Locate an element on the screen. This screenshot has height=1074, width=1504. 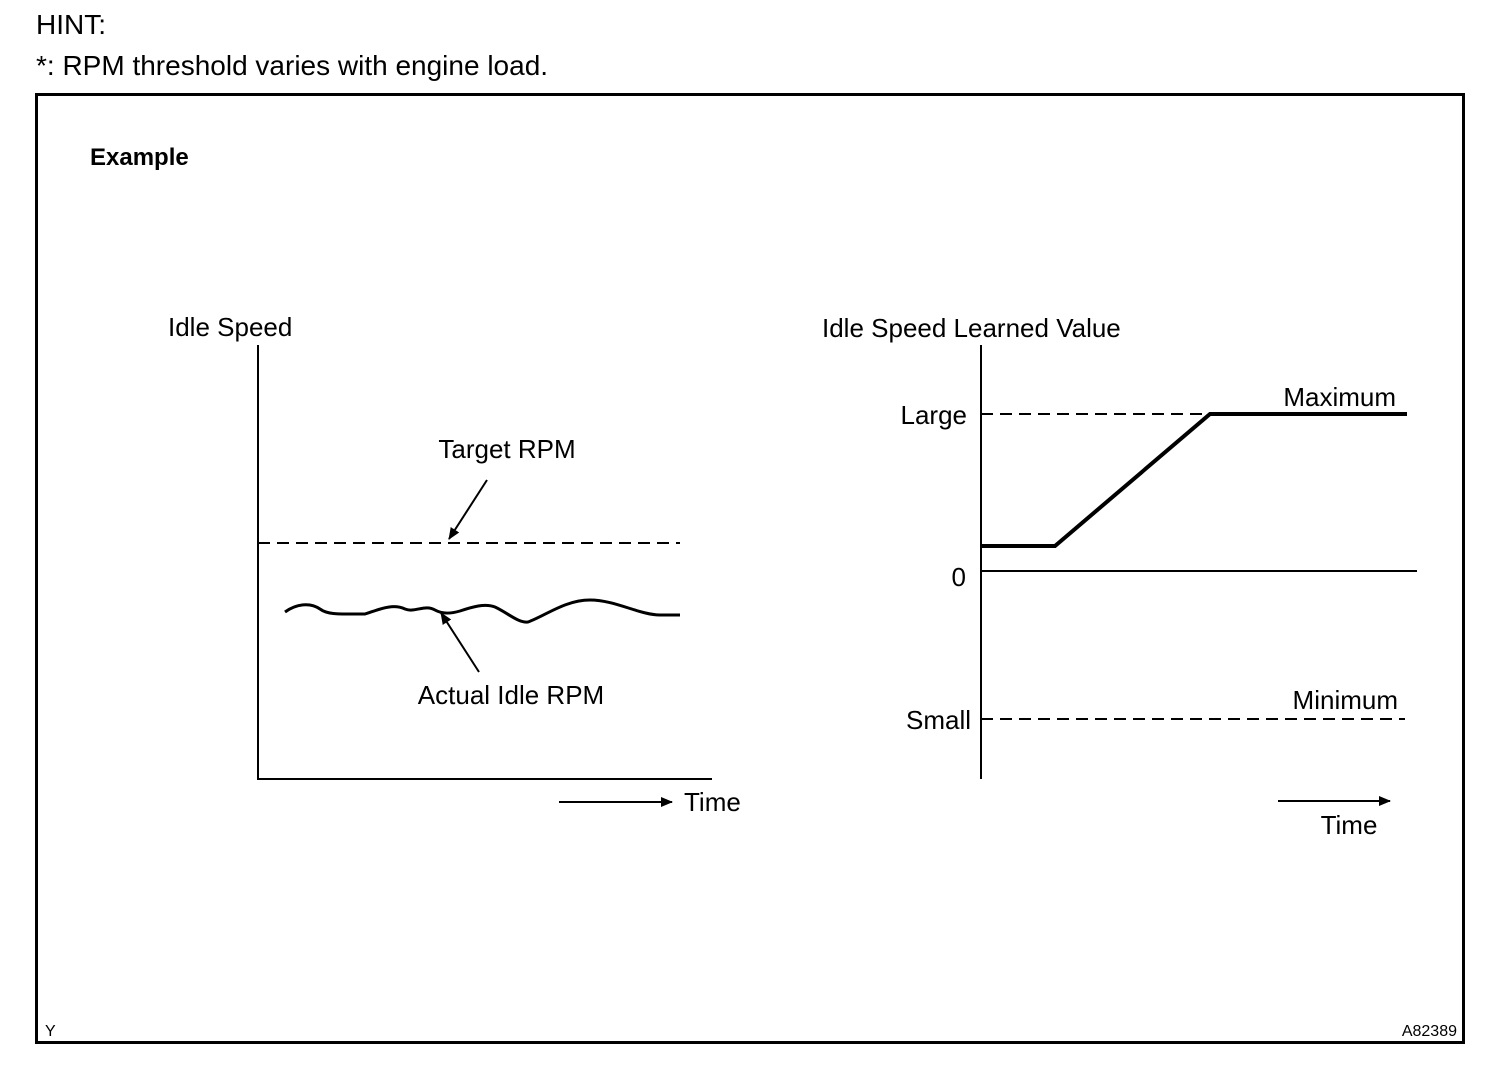
actual-idle-rpm-label: Actual Idle RPM is located at coordinates (511, 695).